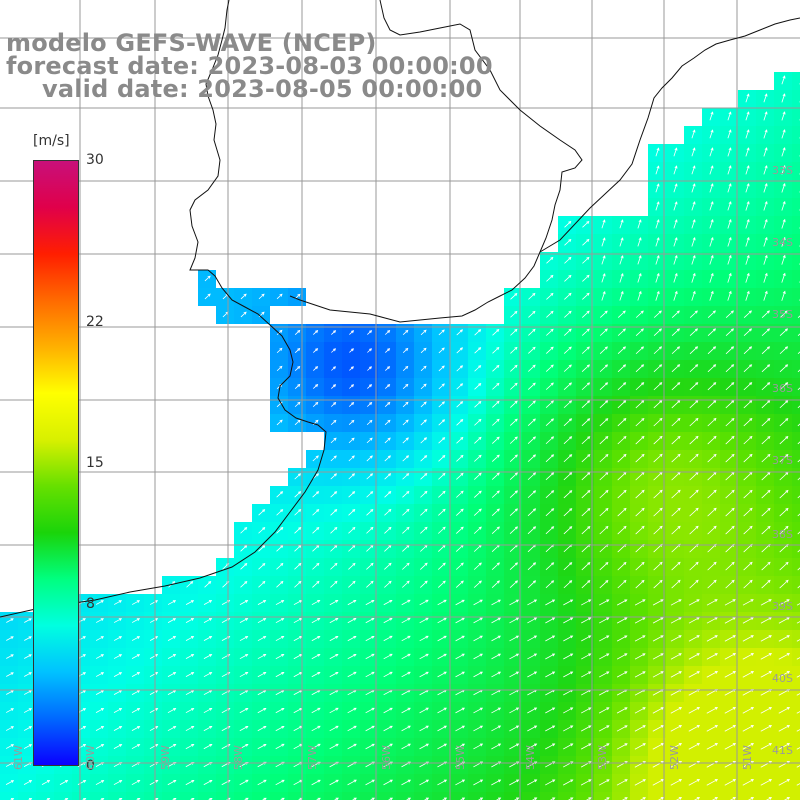 This screenshot has height=800, width=800. What do you see at coordinates (238, 757) in the screenshot?
I see `longitude-label: 58W` at bounding box center [238, 757].